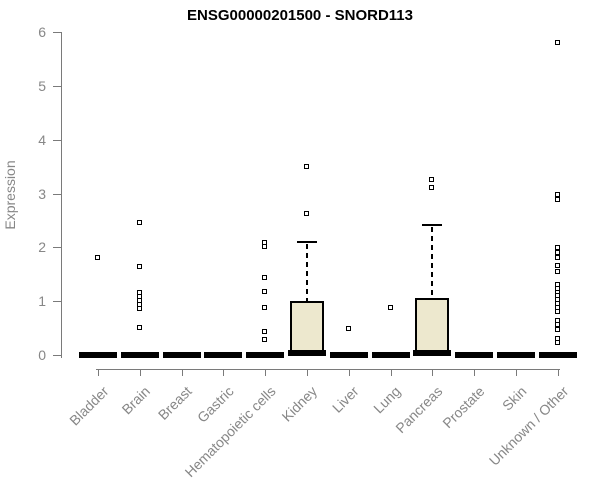 This screenshot has width=600, height=500. I want to click on x-axis-category-label: Skin, so click(514, 398).